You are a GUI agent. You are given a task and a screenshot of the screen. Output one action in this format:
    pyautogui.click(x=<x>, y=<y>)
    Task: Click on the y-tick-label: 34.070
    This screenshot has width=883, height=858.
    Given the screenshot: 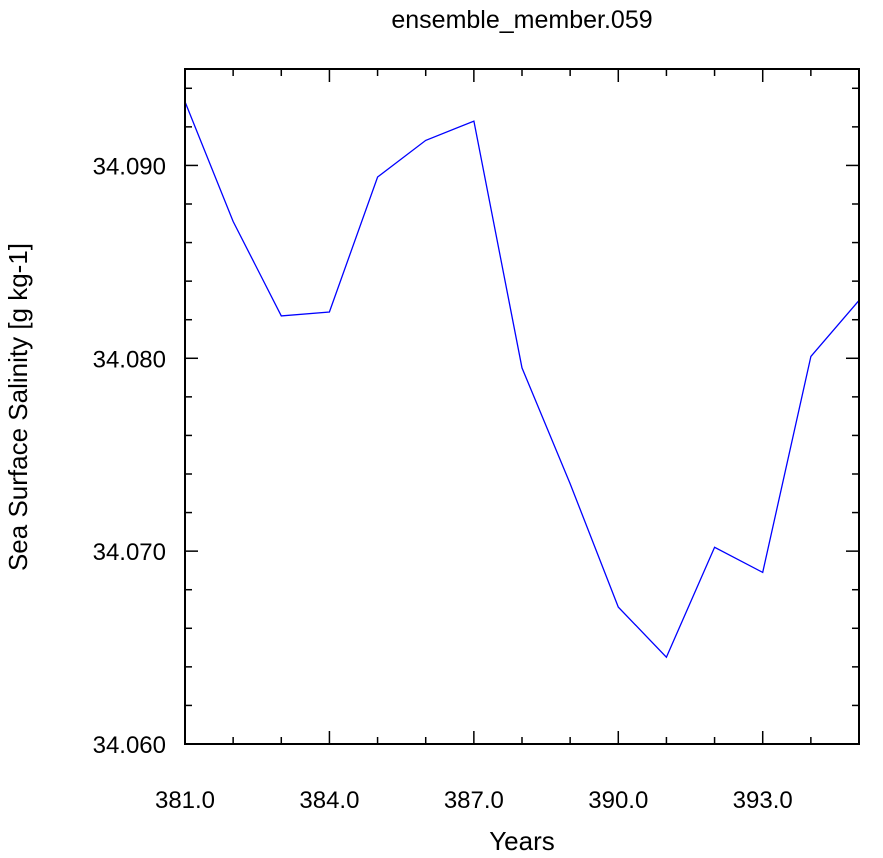 What is the action you would take?
    pyautogui.click(x=129, y=552)
    